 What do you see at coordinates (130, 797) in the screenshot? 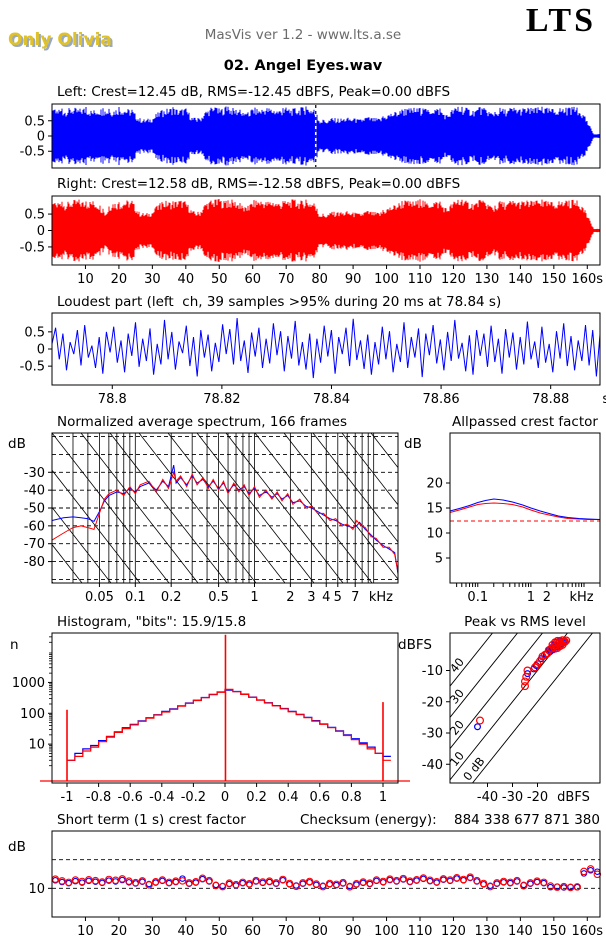
I see `svg-text: -0.6` at bounding box center [130, 797].